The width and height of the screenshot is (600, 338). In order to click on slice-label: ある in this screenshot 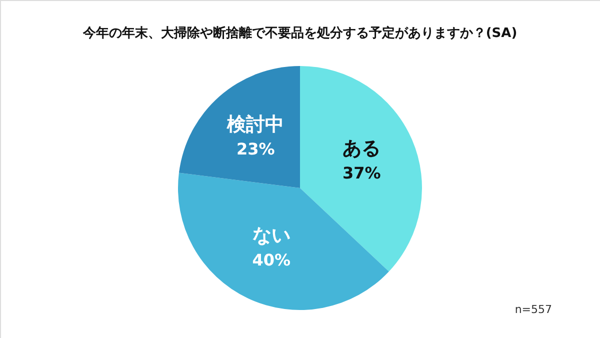, I will do `click(361, 148)`.